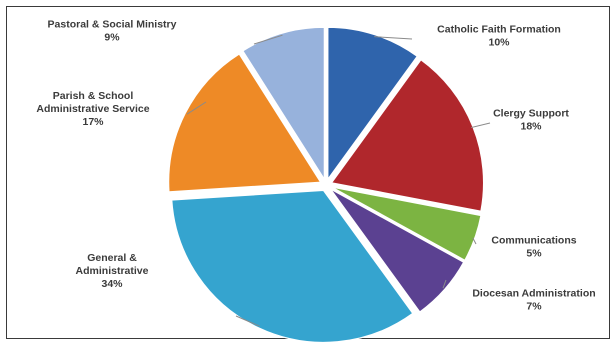 Image resolution: width=616 pixels, height=345 pixels. I want to click on slice-percent-catholic: 10%, so click(499, 43).